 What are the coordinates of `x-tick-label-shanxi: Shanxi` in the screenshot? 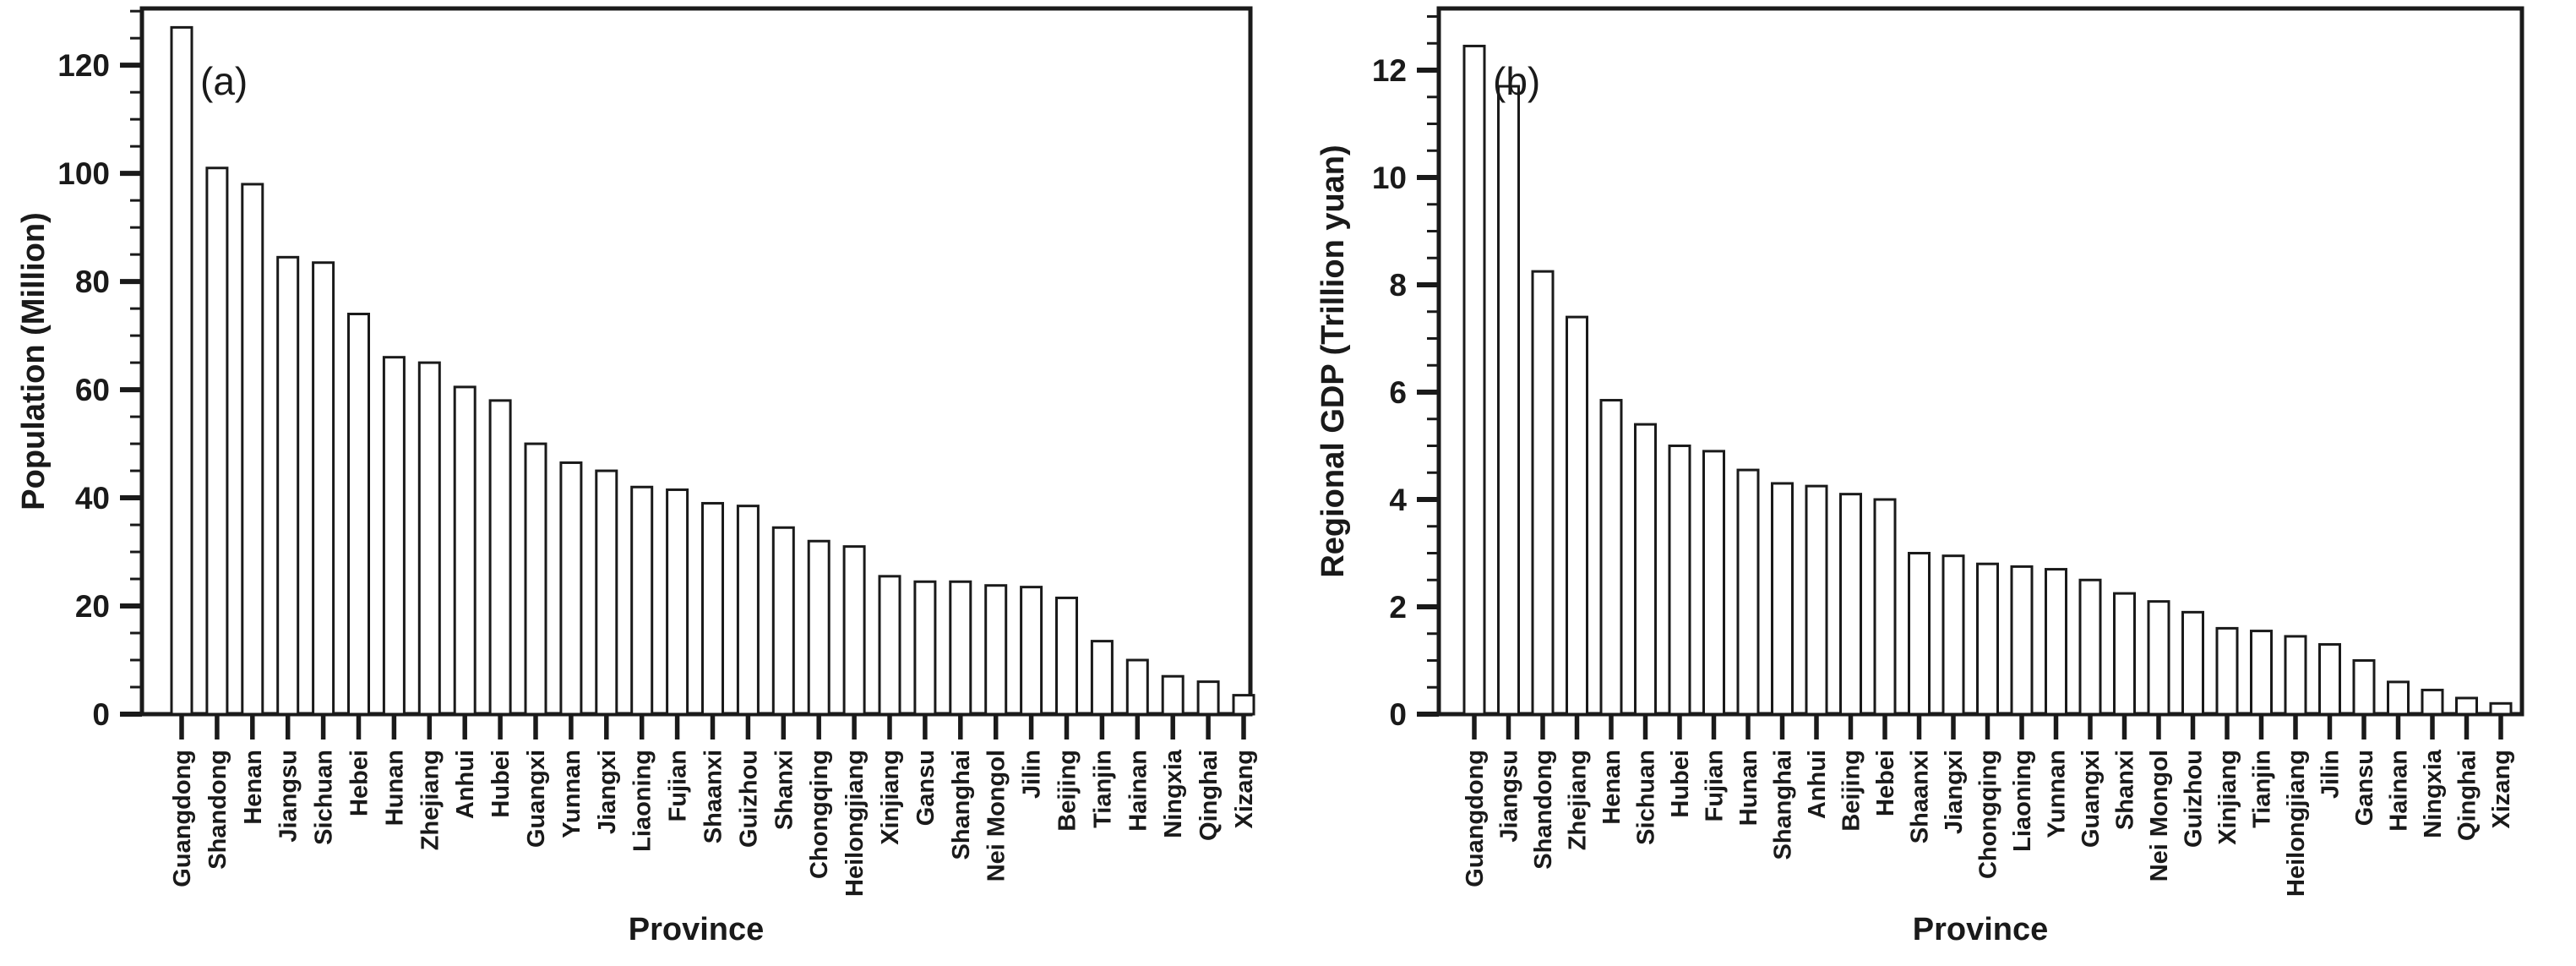 It's located at (2125, 790).